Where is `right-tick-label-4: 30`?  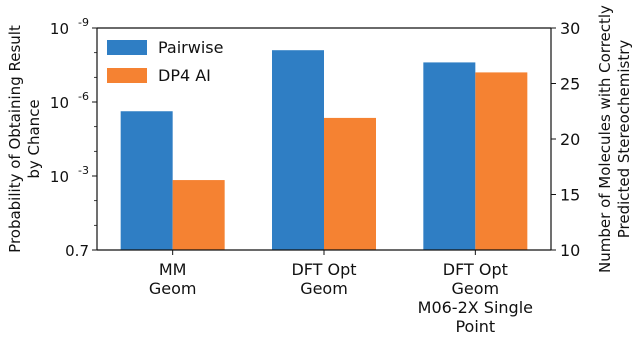 right-tick-label-4: 30 is located at coordinates (570, 28).